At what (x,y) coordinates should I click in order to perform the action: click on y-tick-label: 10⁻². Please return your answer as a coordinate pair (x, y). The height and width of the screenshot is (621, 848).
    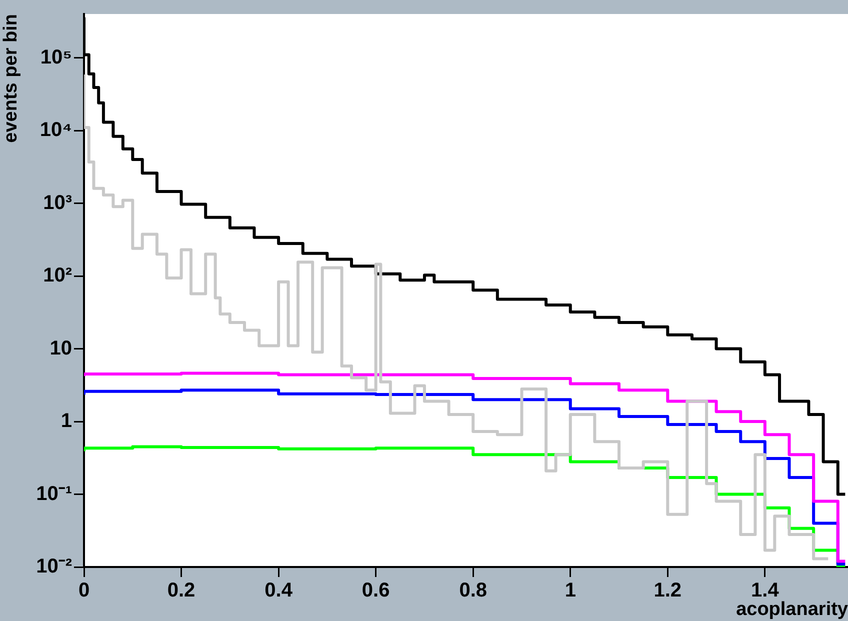
    Looking at the image, I should click on (54, 567).